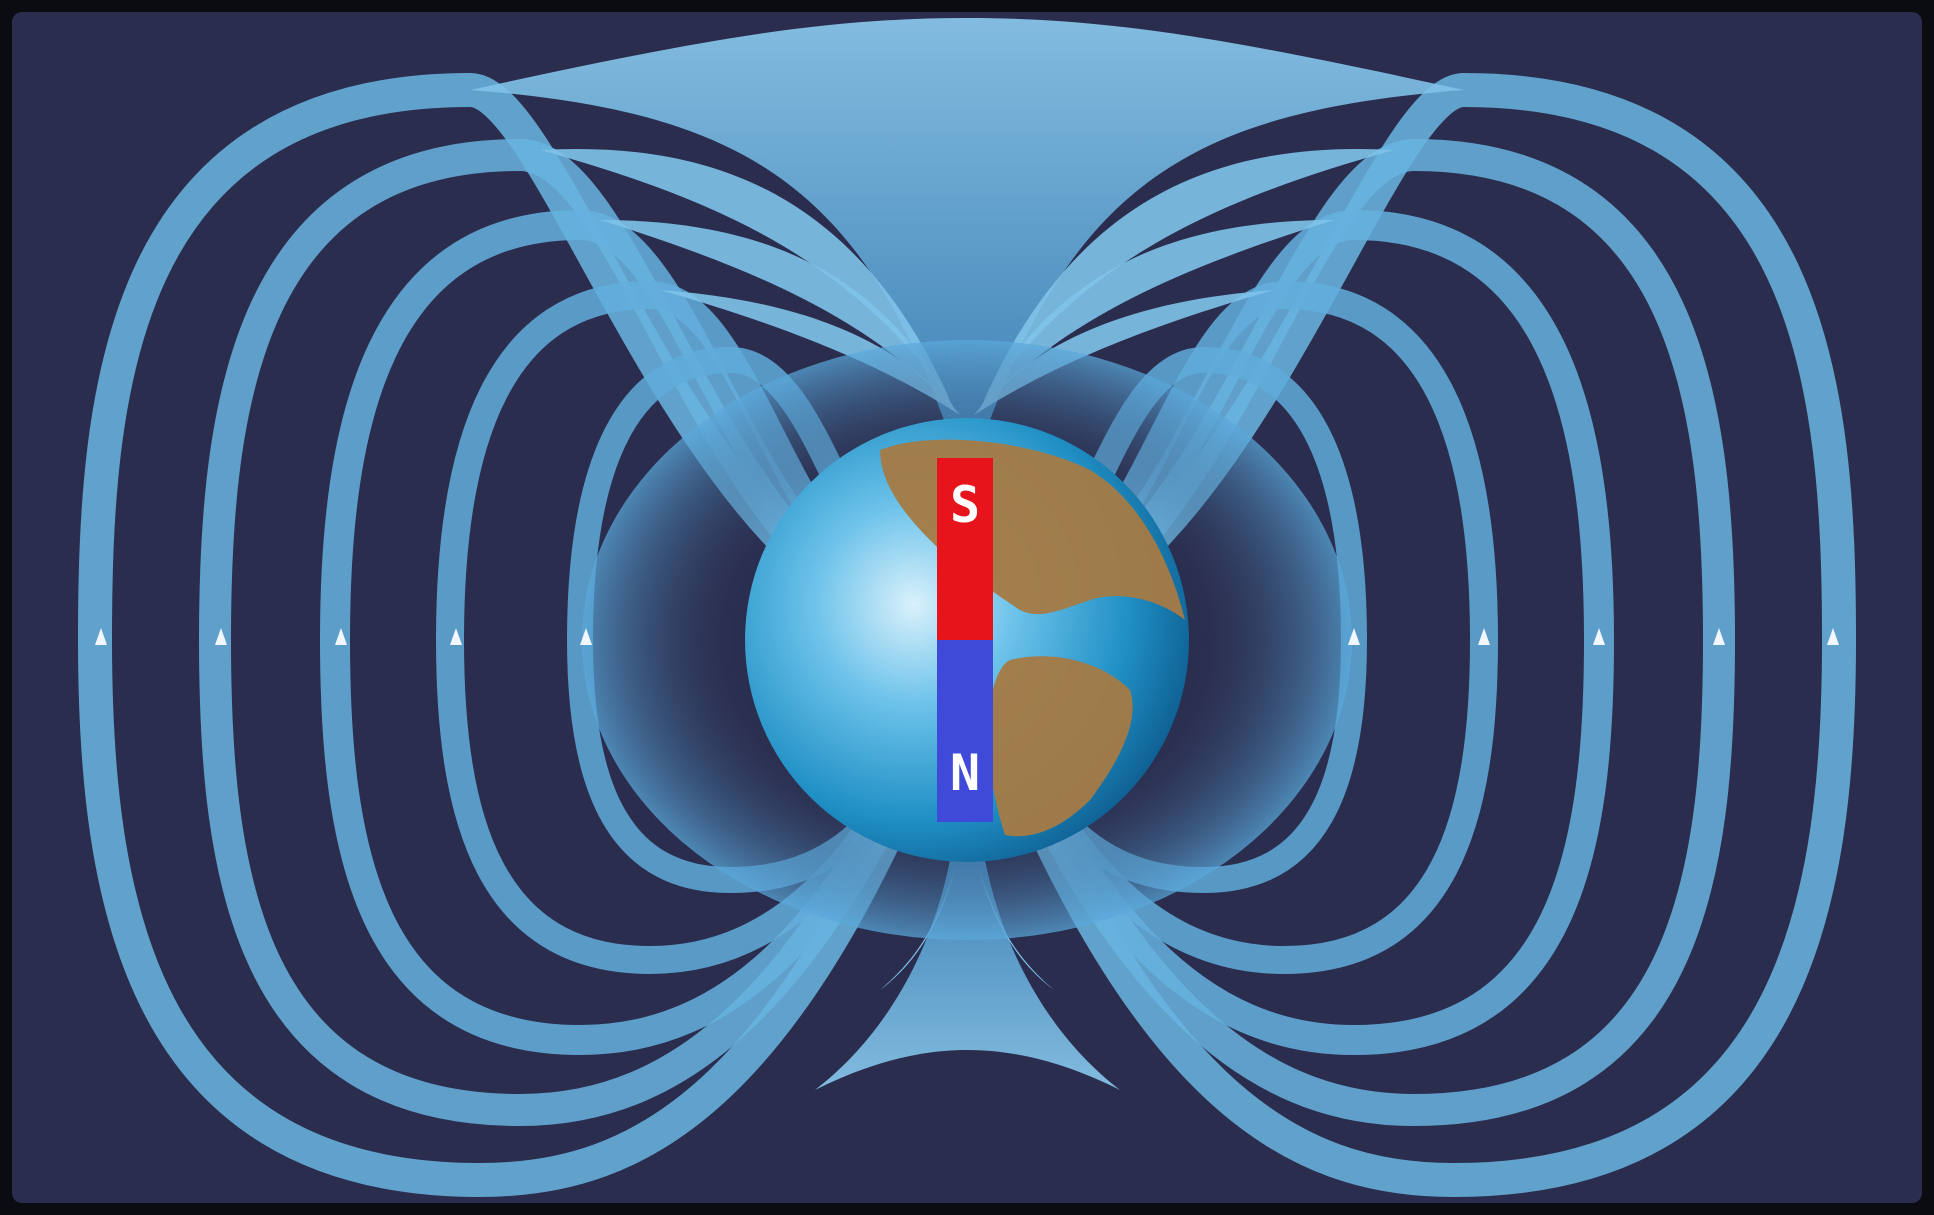  I want to click on magnet-north-label: N, so click(965, 773).